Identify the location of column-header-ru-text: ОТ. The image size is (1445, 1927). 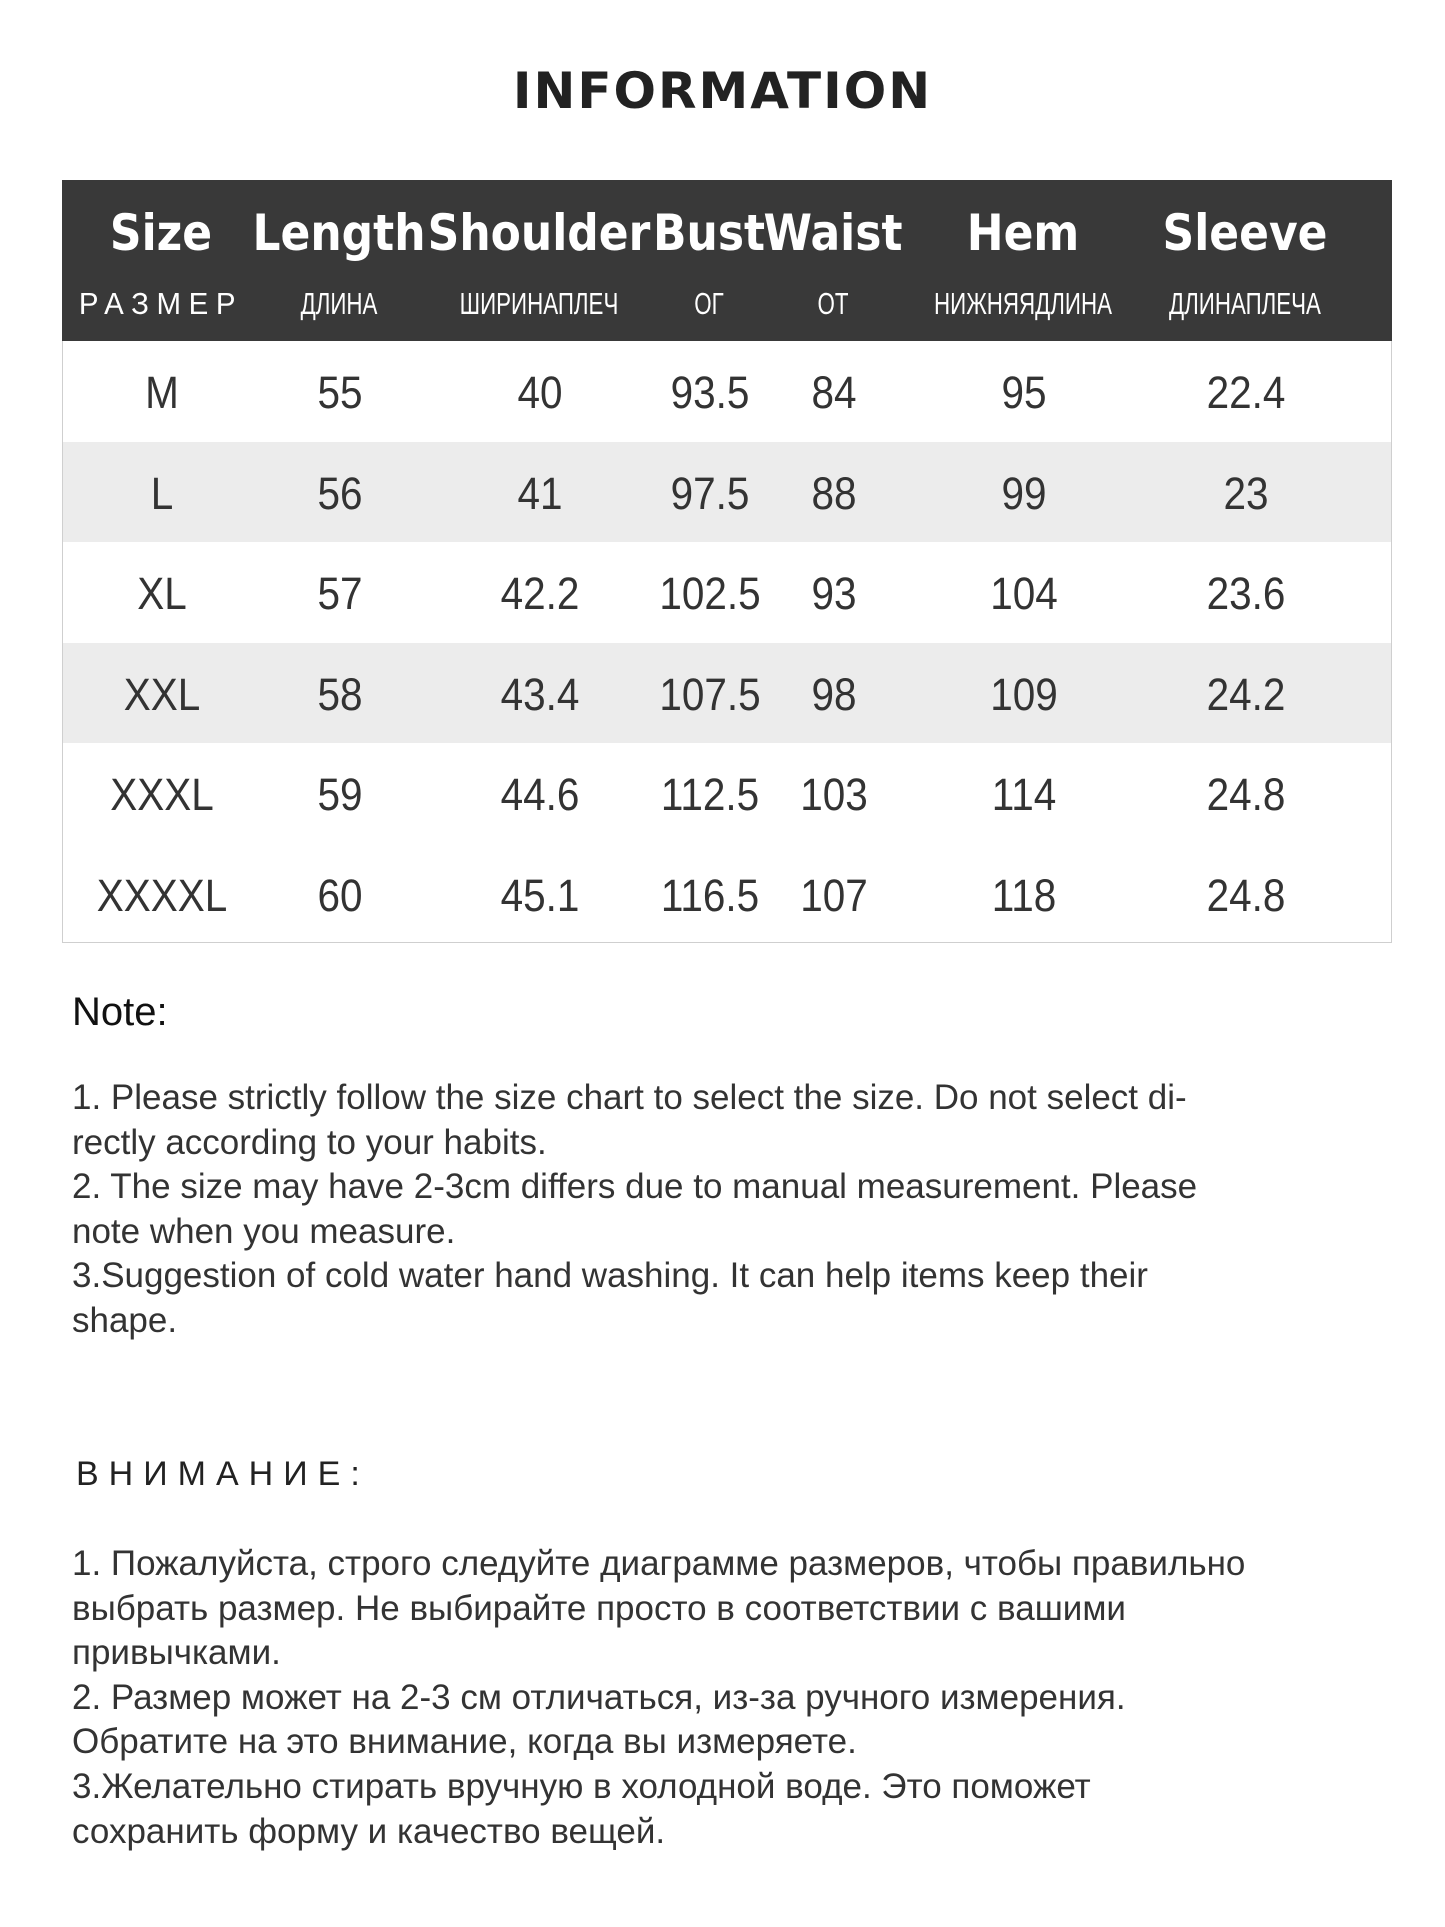
(833, 303).